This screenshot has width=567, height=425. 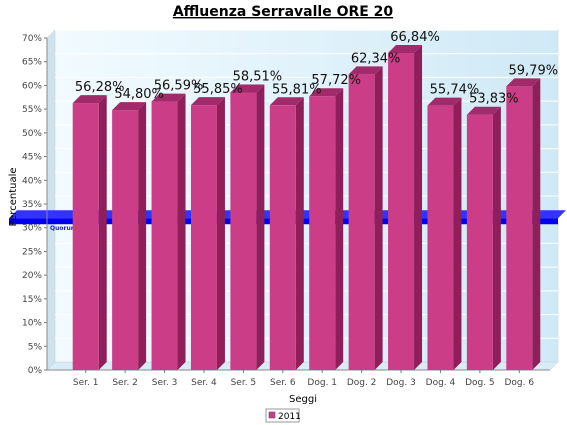 I want to click on y-tick-label: 5%, so click(x=35, y=347).